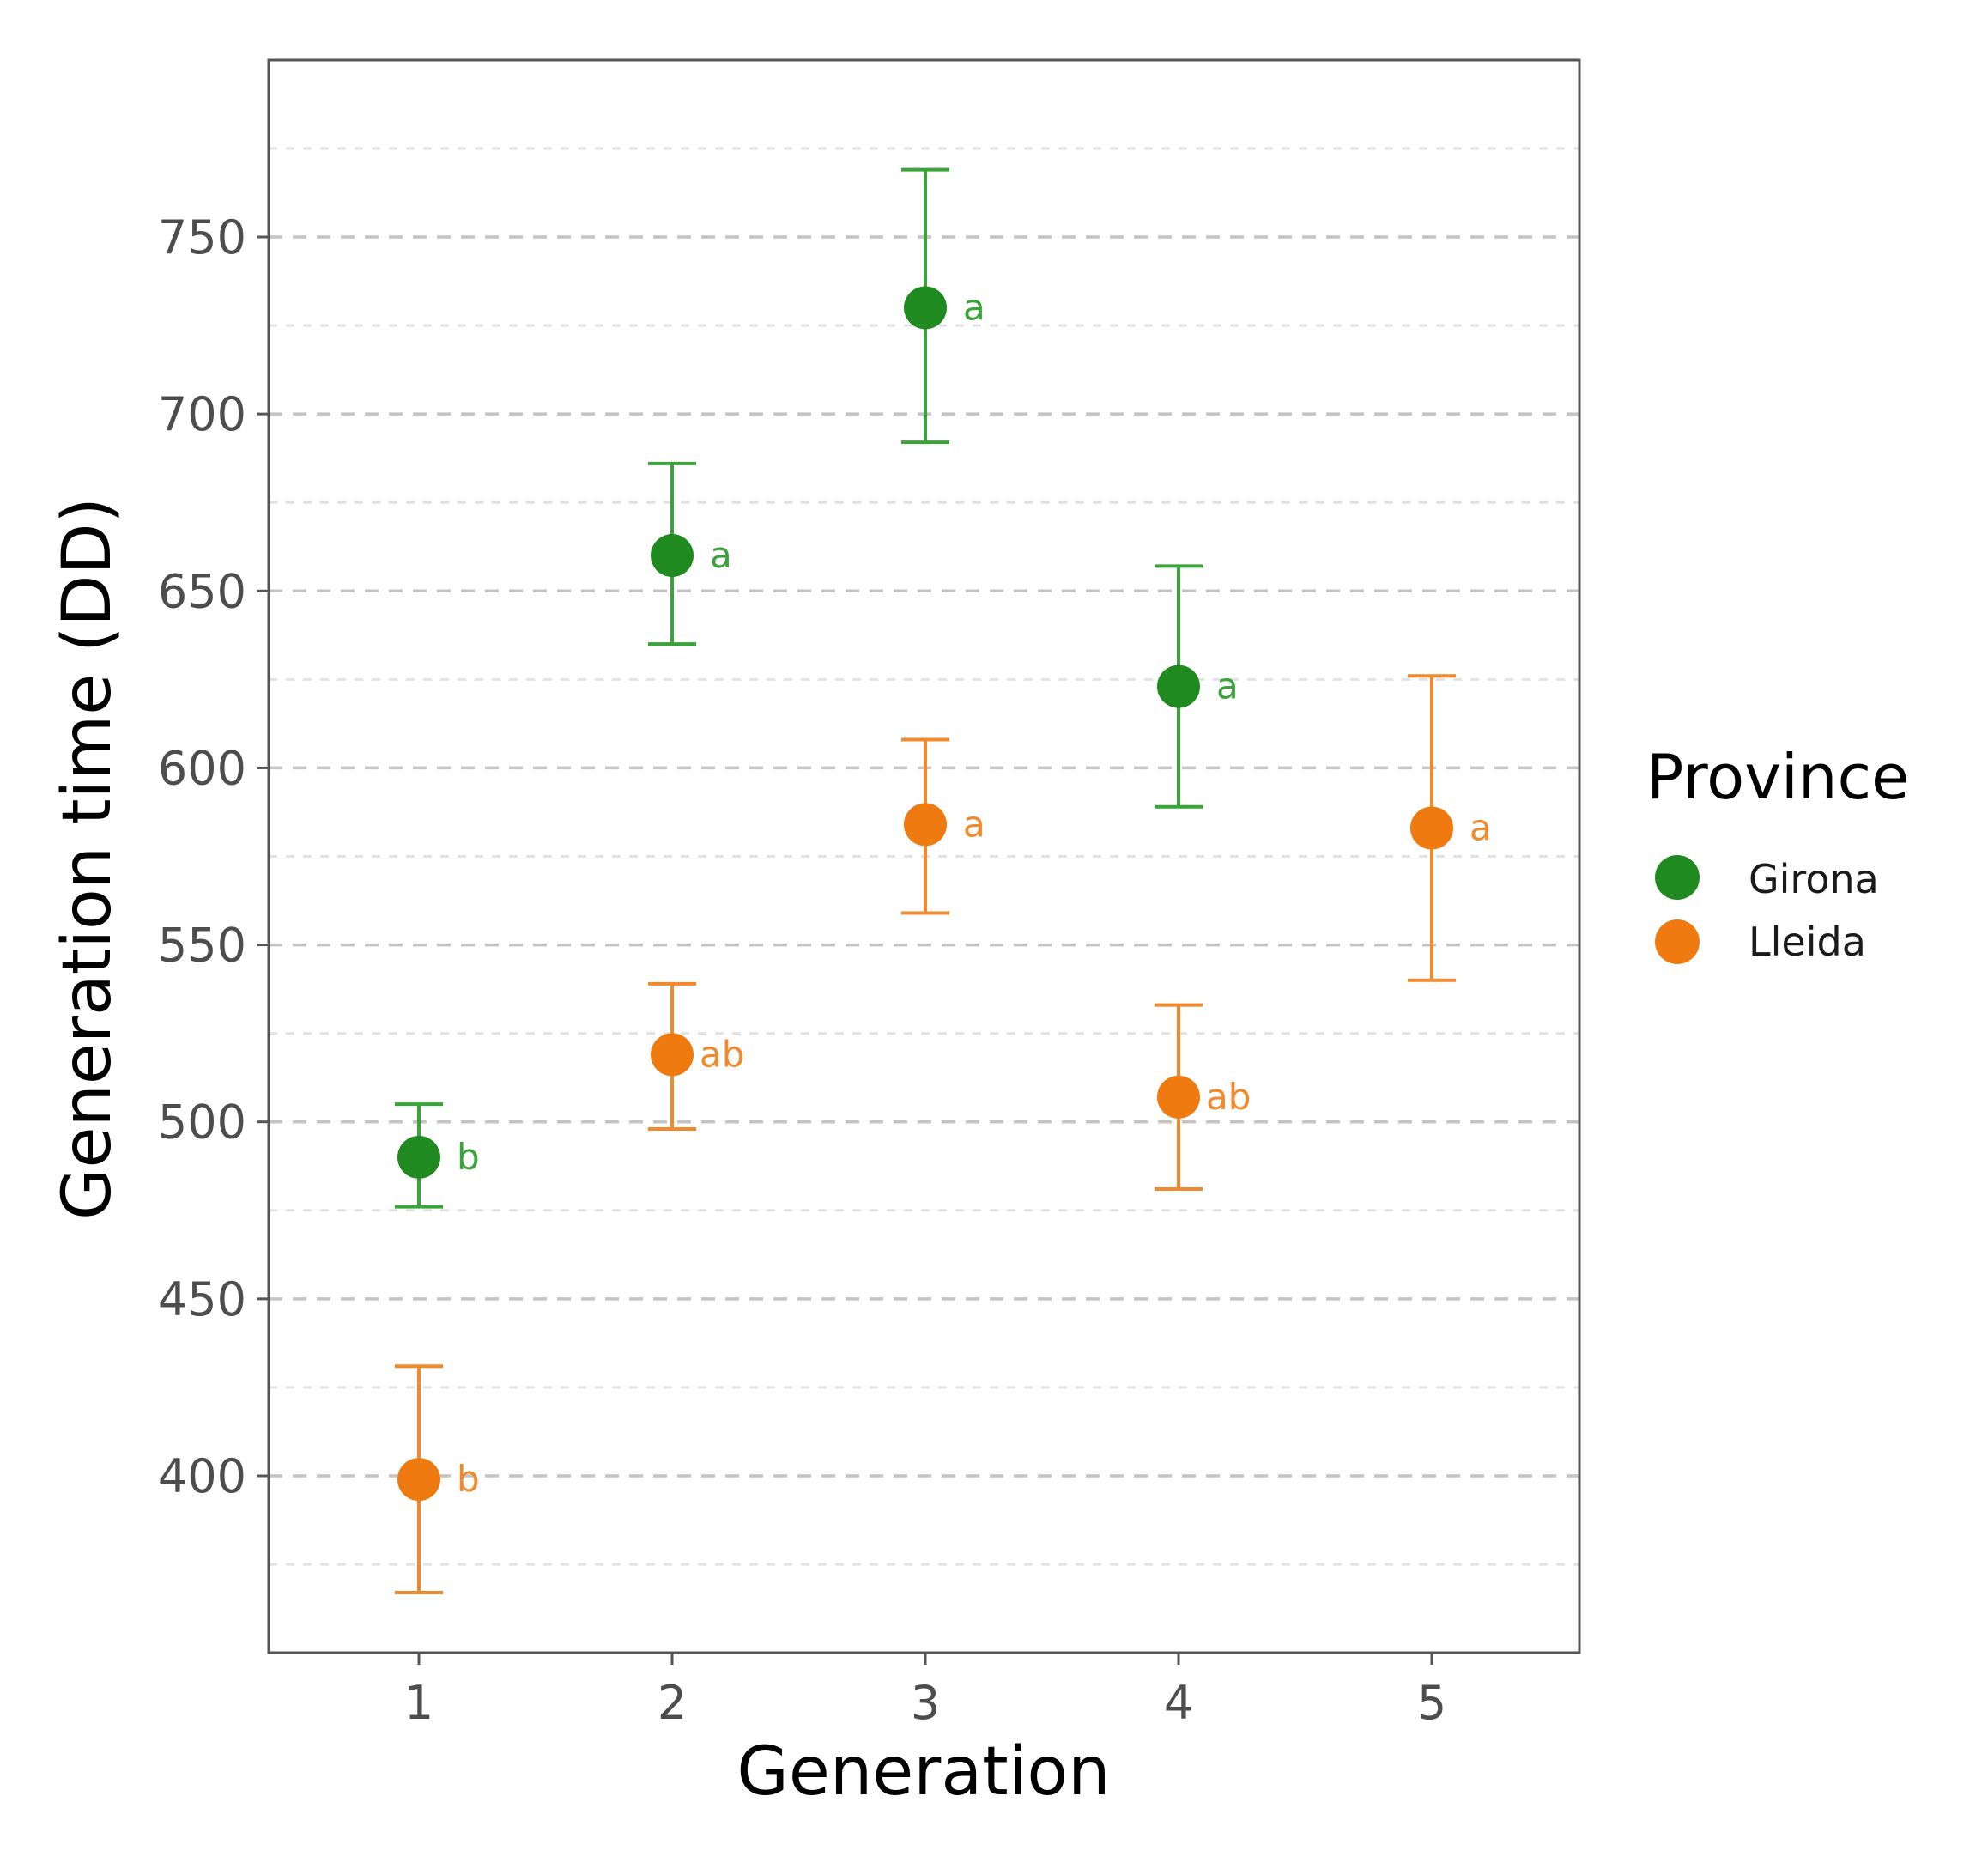 This screenshot has height=1851, width=1988. What do you see at coordinates (87, 858) in the screenshot?
I see `y-axis-title: Generation time (DD)` at bounding box center [87, 858].